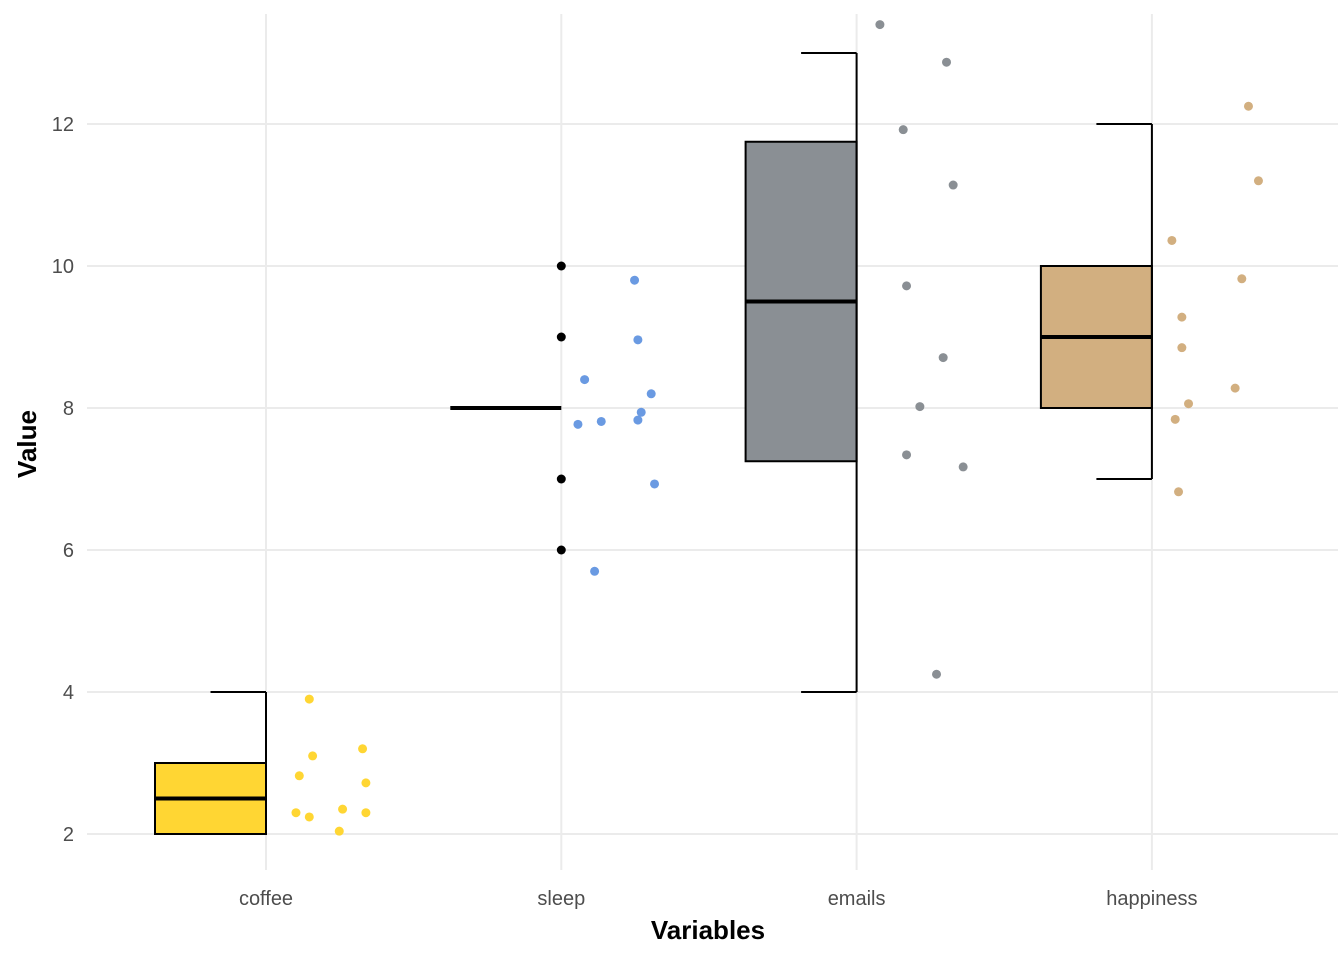 The width and height of the screenshot is (1344, 960). I want to click on box-sleep, so click(508, 408).